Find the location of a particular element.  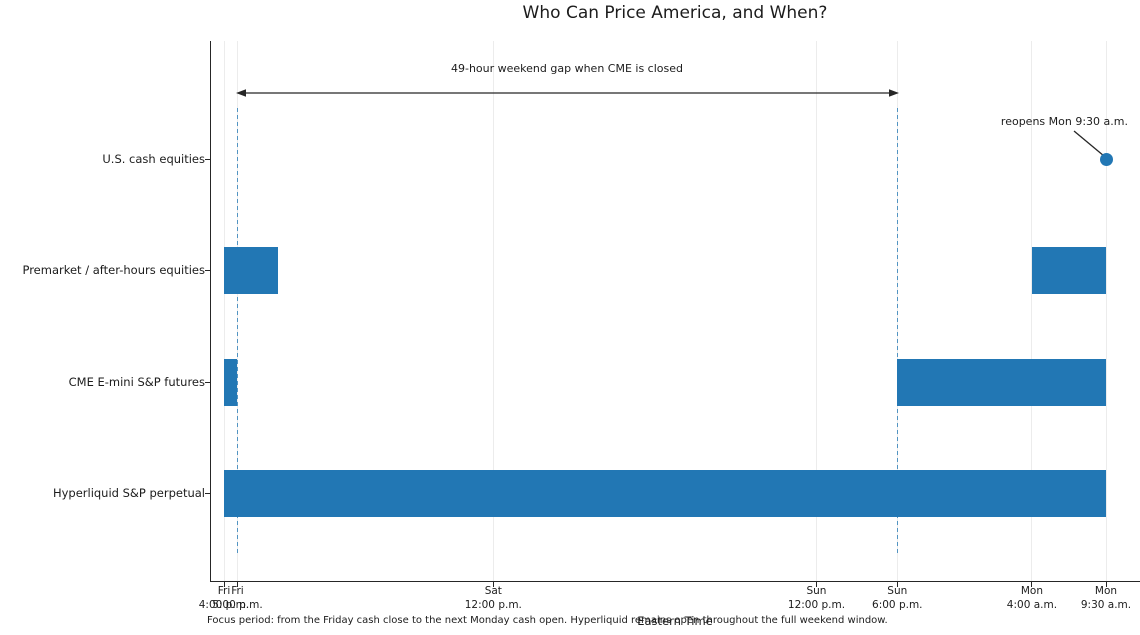

x-tick-label-time: 4:00 a.m. is located at coordinates (1032, 604).